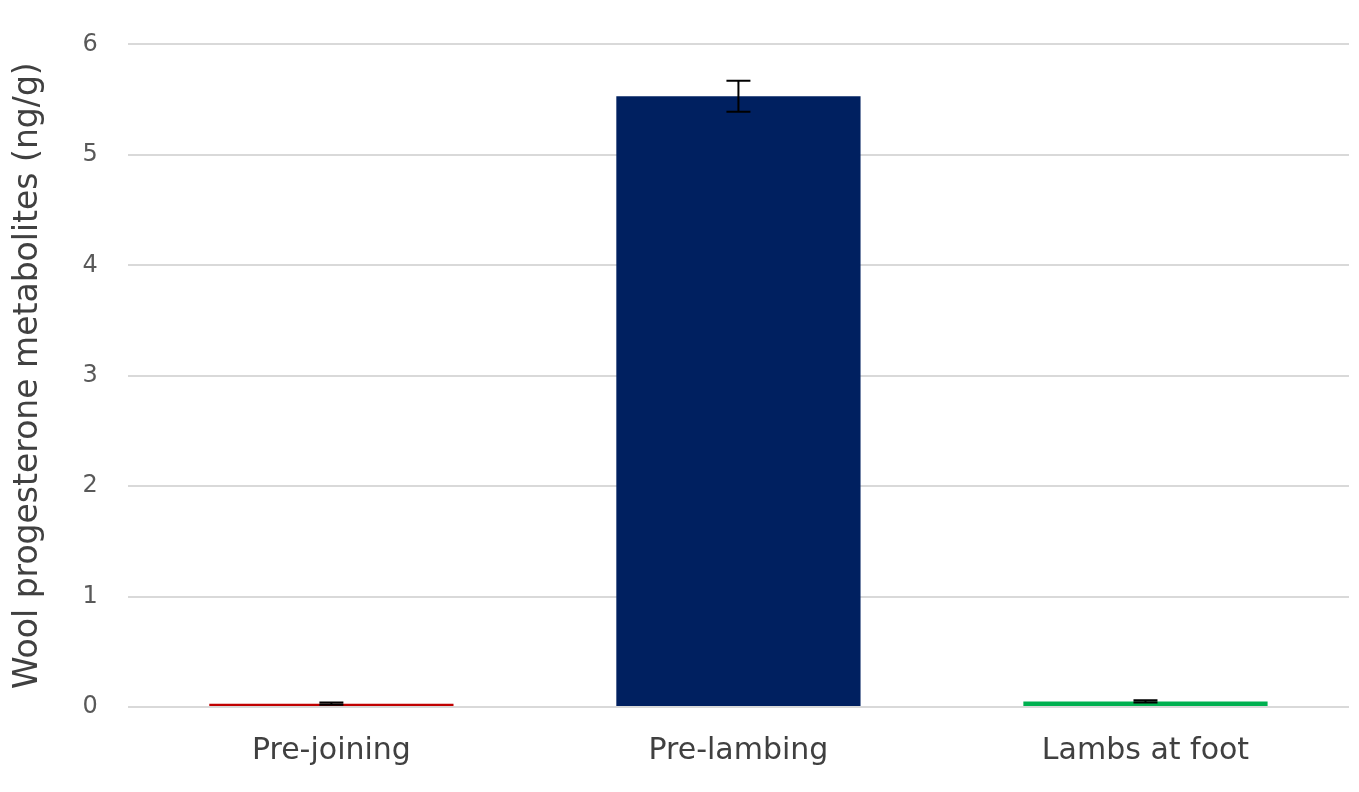 This screenshot has height=792, width=1359. What do you see at coordinates (331, 748) in the screenshot?
I see `x-tick-label: Pre-joining` at bounding box center [331, 748].